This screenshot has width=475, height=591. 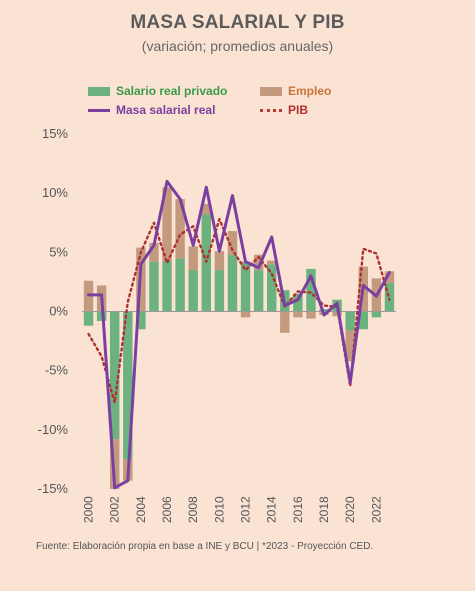 I want to click on x-tick-label: 2006, so click(x=167, y=509).